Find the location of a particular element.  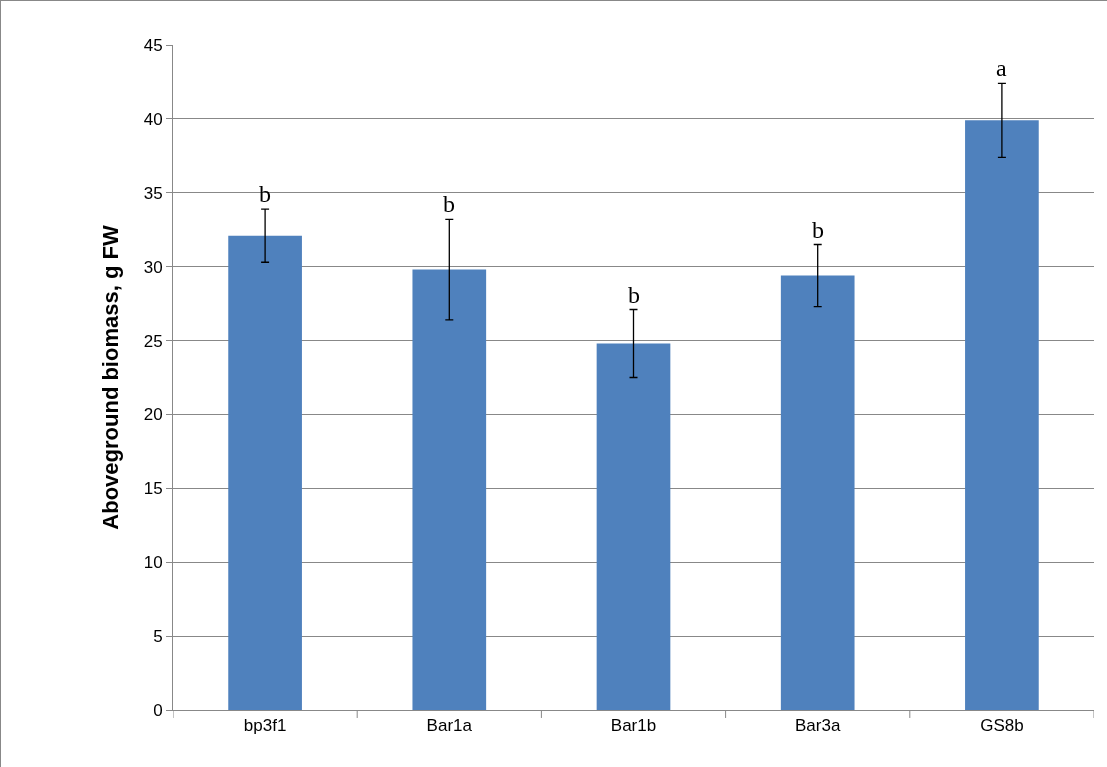

y-tick-label: 15 is located at coordinates (153, 489).